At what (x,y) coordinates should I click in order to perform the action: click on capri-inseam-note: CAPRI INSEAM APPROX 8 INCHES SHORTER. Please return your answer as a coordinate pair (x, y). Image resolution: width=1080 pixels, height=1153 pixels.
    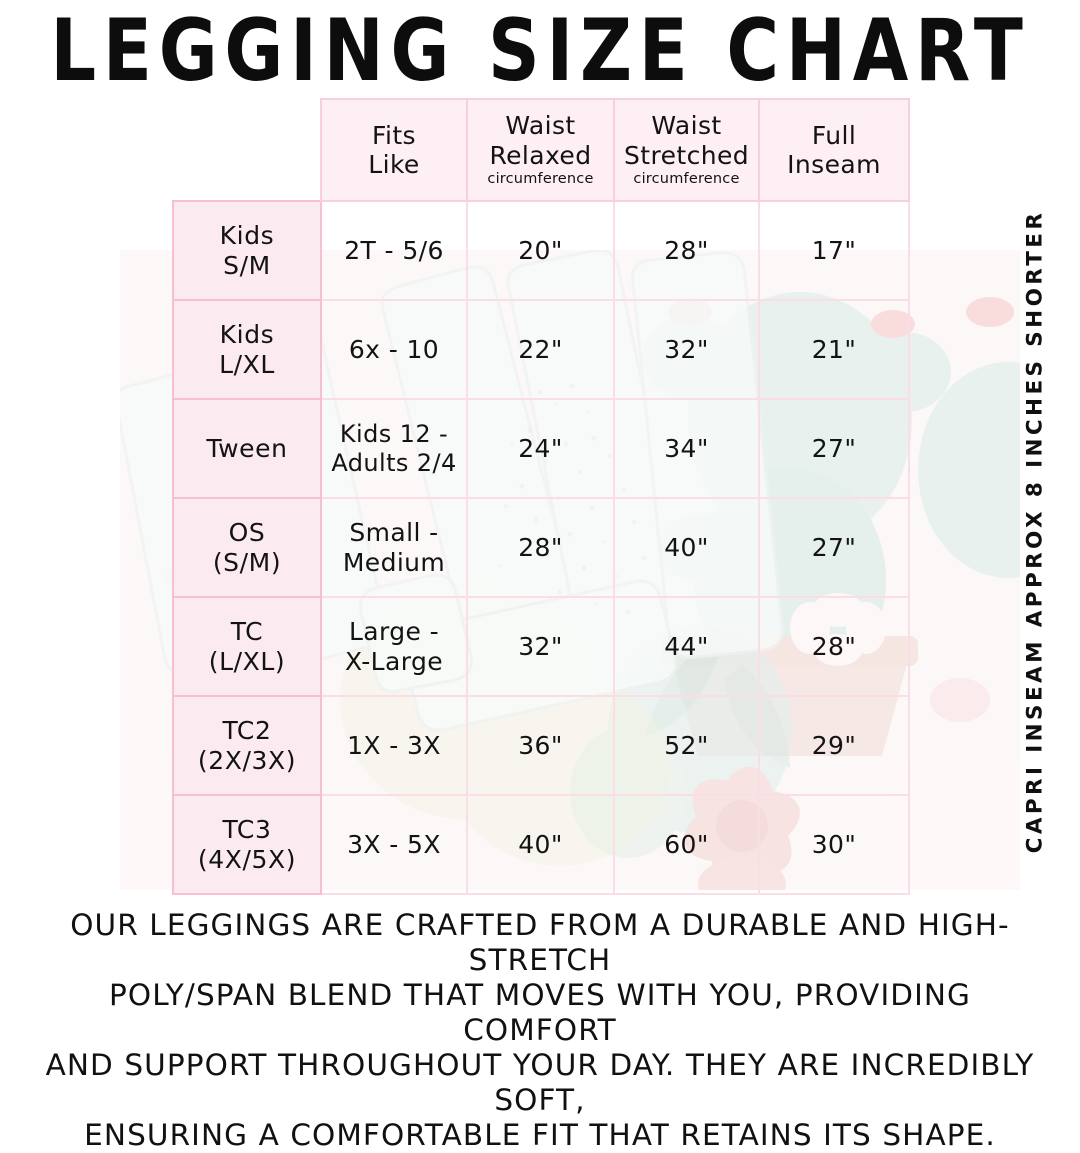
    Looking at the image, I should click on (1035, 531).